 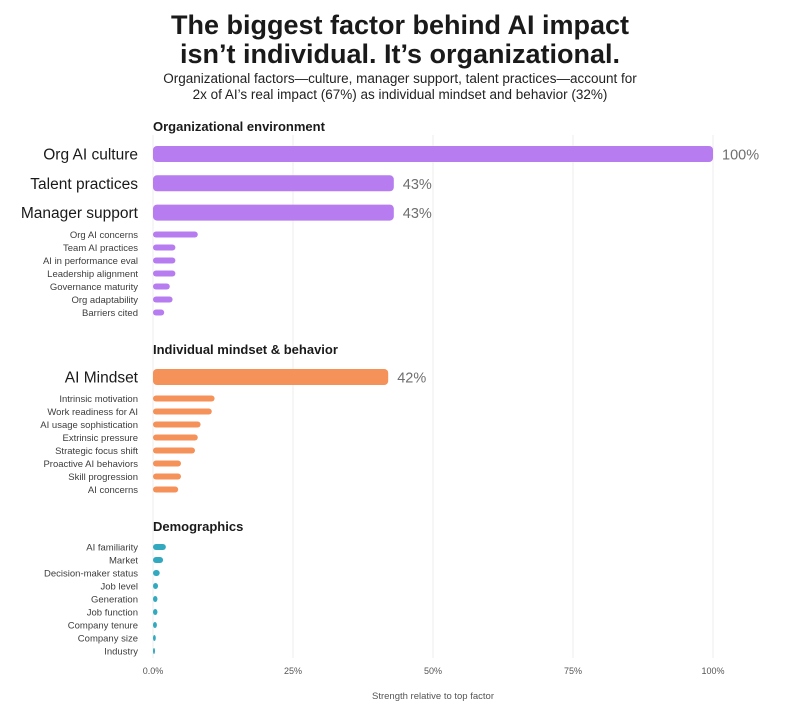 What do you see at coordinates (166, 489) in the screenshot?
I see `bar-ai-concerns` at bounding box center [166, 489].